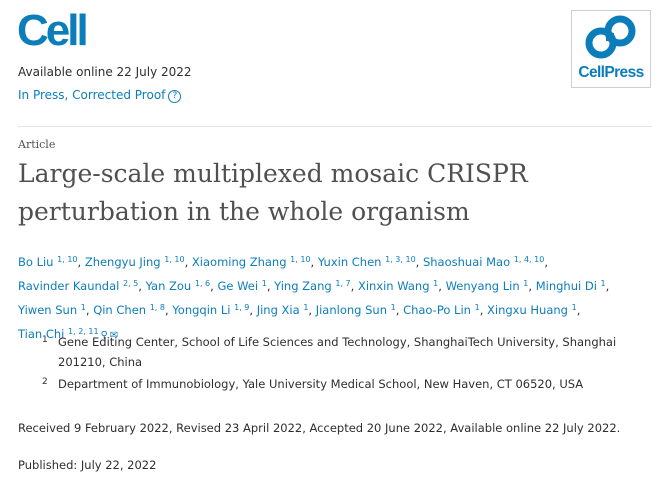 This screenshot has width=660, height=490. What do you see at coordinates (87, 465) in the screenshot?
I see `published-date: Published: July 22, 2022` at bounding box center [87, 465].